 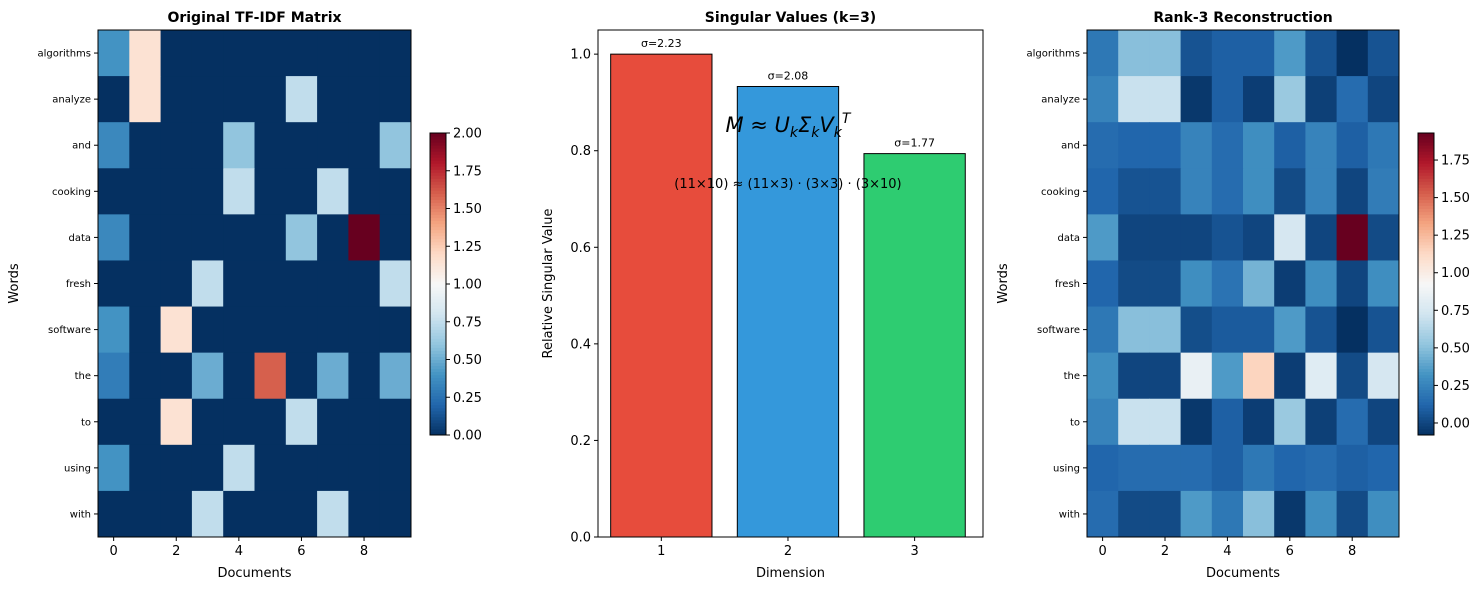 What do you see at coordinates (580, 441) in the screenshot?
I see `y-tick-label: 0.2` at bounding box center [580, 441].